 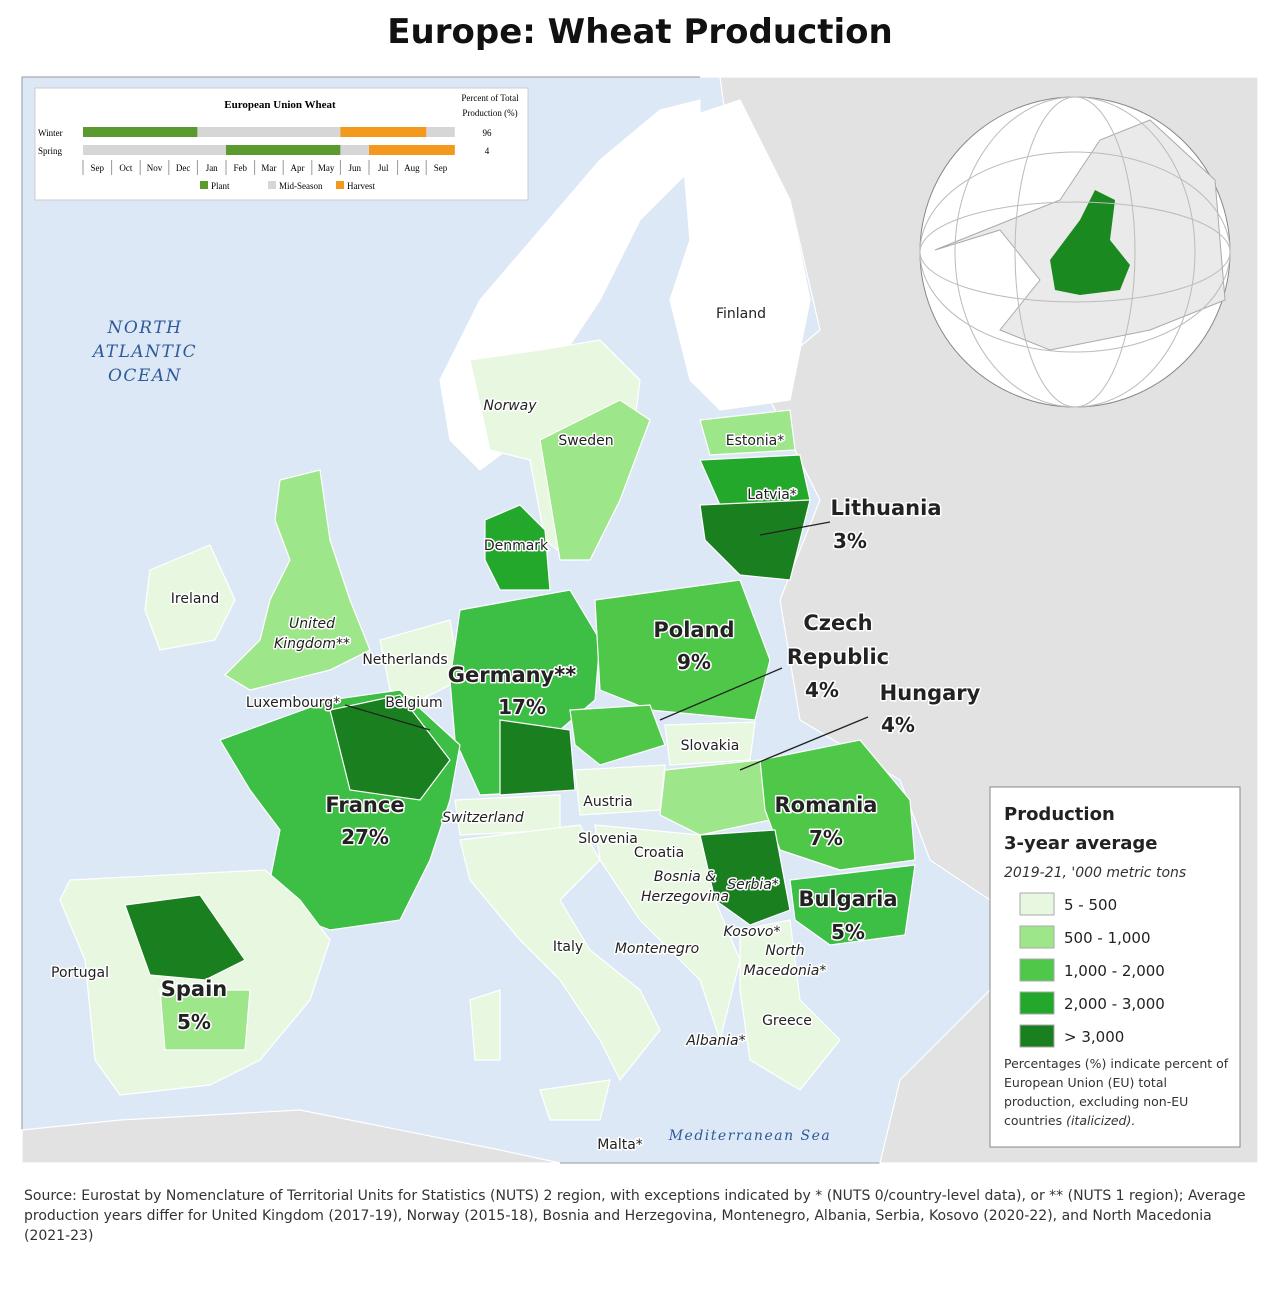 I want to click on country-share: 17%, so click(x=522, y=707).